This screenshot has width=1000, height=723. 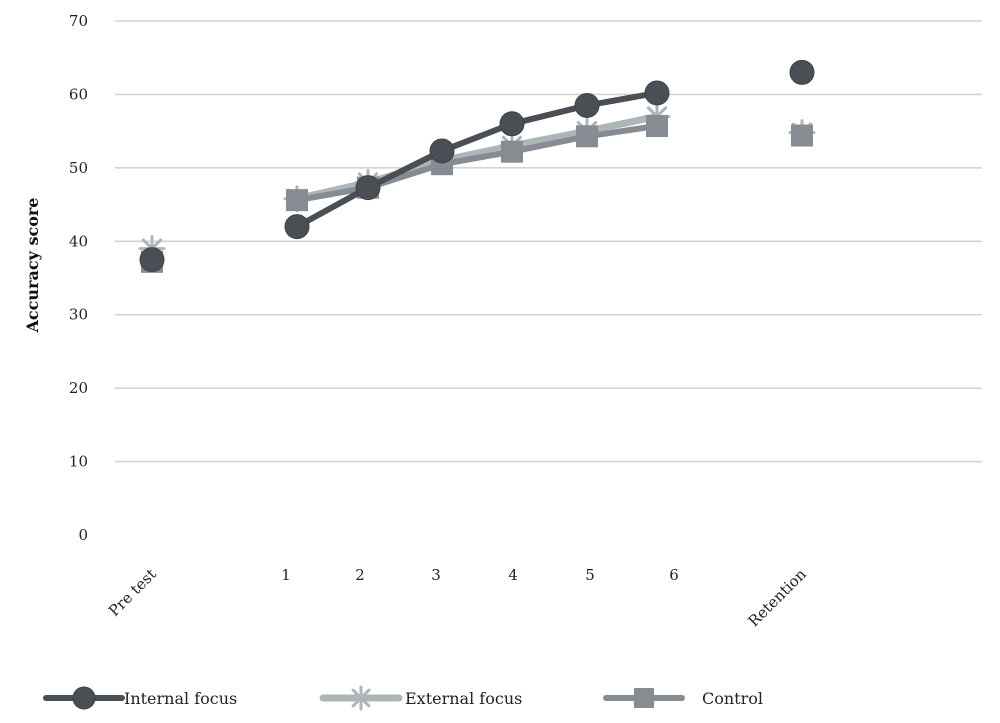 I want to click on legend-label: Control, so click(x=732, y=698).